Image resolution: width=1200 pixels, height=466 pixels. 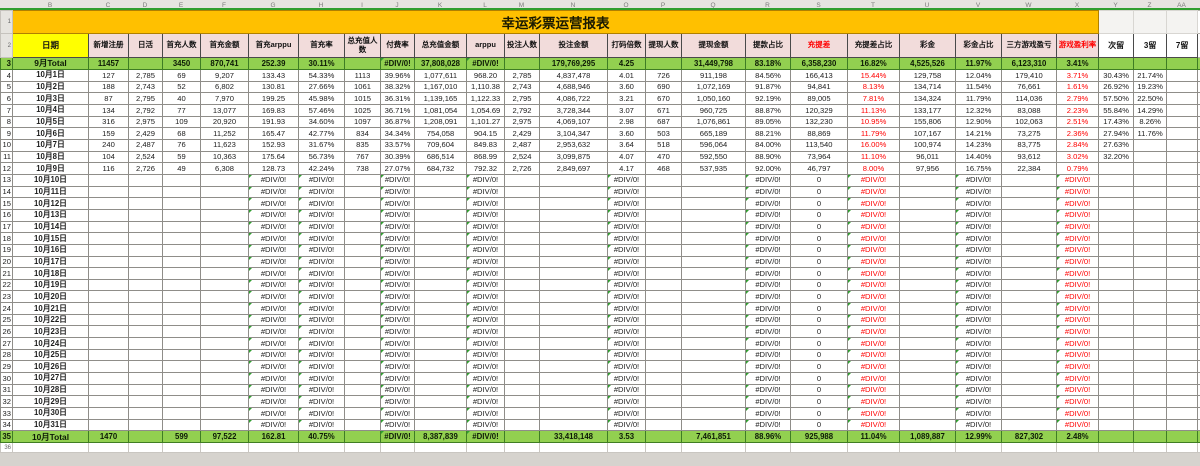 What do you see at coordinates (819, 110) in the screenshot?
I see `cell: 120,329` at bounding box center [819, 110].